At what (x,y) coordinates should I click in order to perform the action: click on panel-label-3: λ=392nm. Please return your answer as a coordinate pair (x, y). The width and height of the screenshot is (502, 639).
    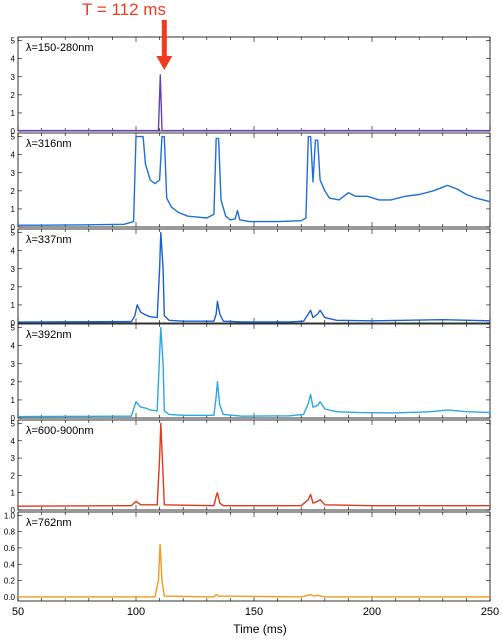
    Looking at the image, I should click on (49, 335).